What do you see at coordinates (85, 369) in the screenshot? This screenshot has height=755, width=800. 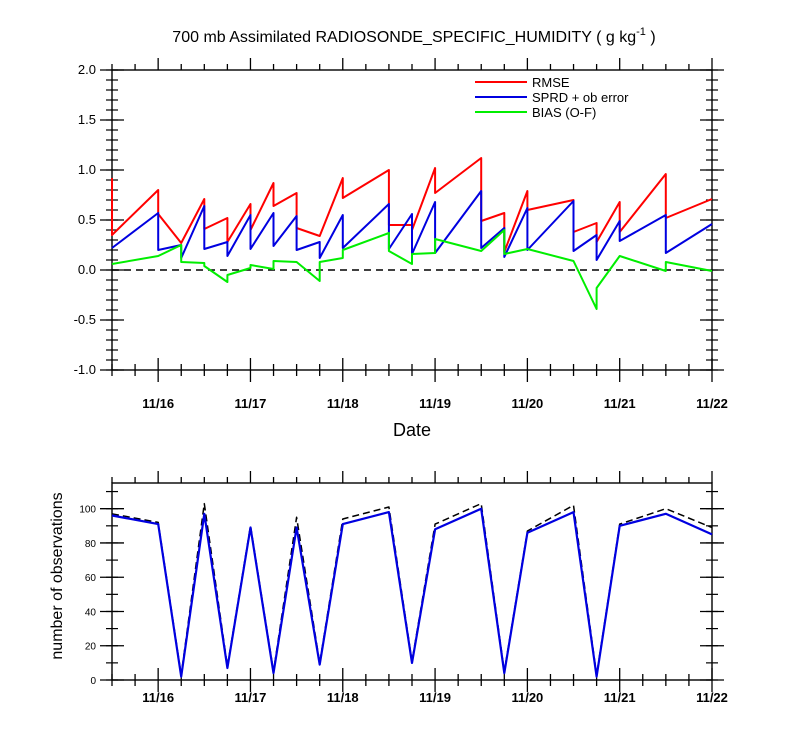 I see `y-tick-label-1-0: -1.0` at bounding box center [85, 369].